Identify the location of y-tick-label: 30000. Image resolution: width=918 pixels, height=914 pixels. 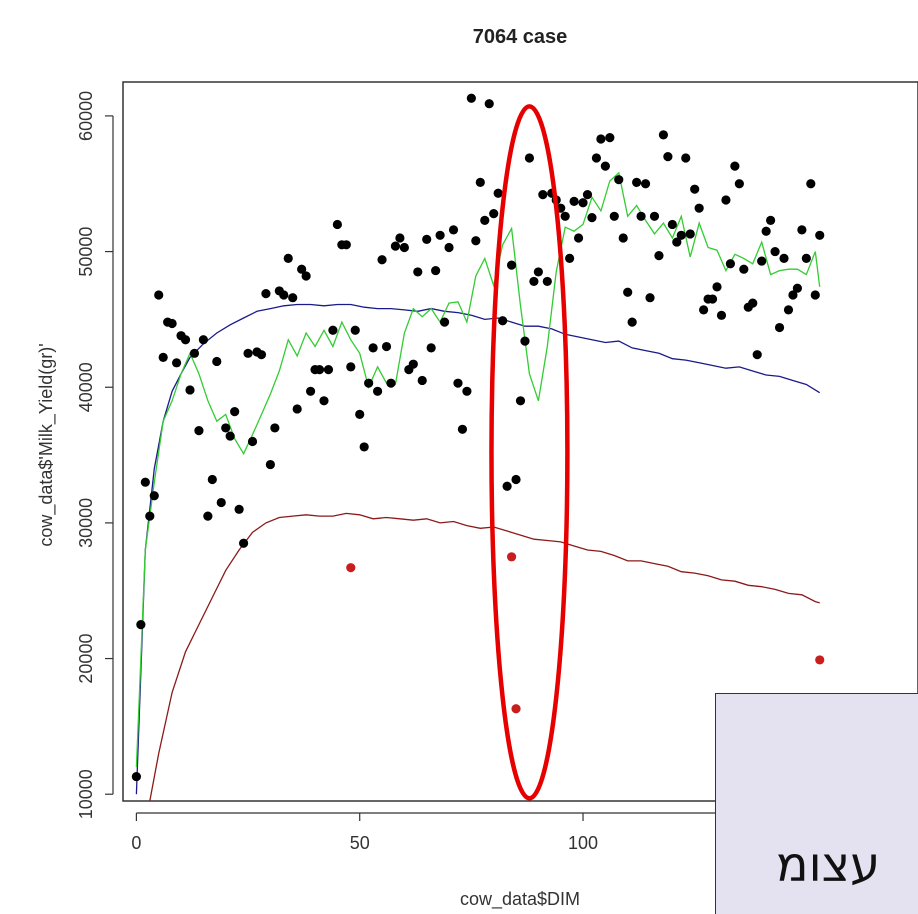
(86, 523).